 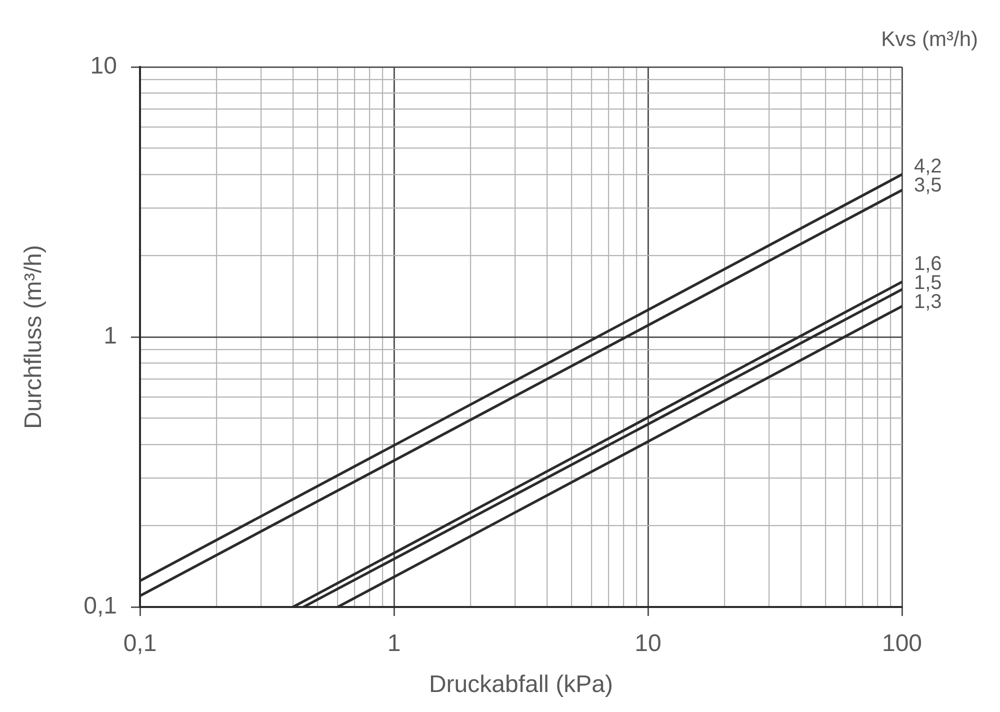 What do you see at coordinates (648, 644) in the screenshot?
I see `x-tick-label: 10` at bounding box center [648, 644].